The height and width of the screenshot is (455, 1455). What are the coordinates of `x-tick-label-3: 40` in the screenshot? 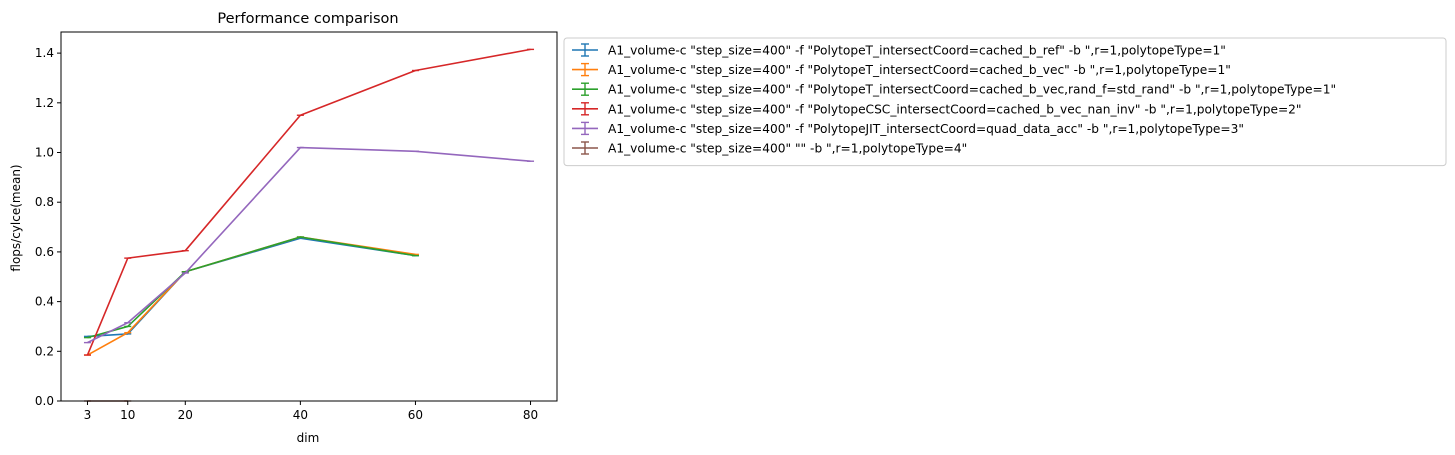 It's located at (300, 415).